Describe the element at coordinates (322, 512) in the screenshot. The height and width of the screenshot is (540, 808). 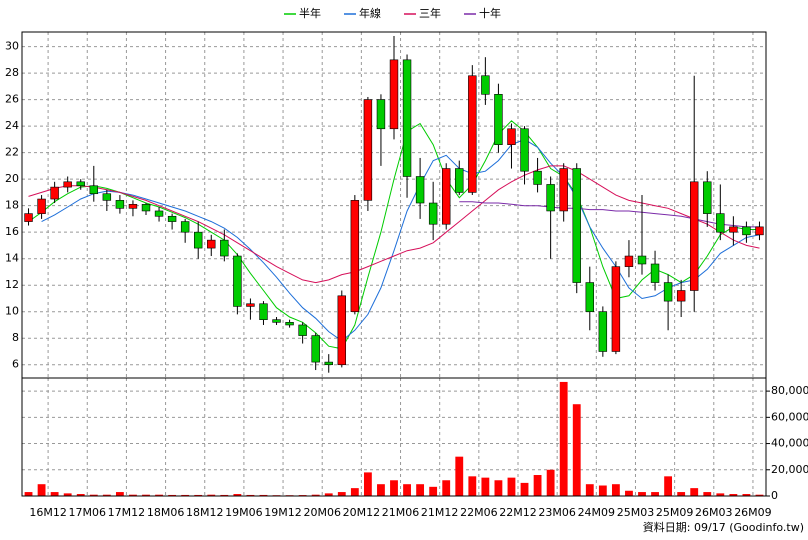
I see `x-tick-label: 20M06` at that location.